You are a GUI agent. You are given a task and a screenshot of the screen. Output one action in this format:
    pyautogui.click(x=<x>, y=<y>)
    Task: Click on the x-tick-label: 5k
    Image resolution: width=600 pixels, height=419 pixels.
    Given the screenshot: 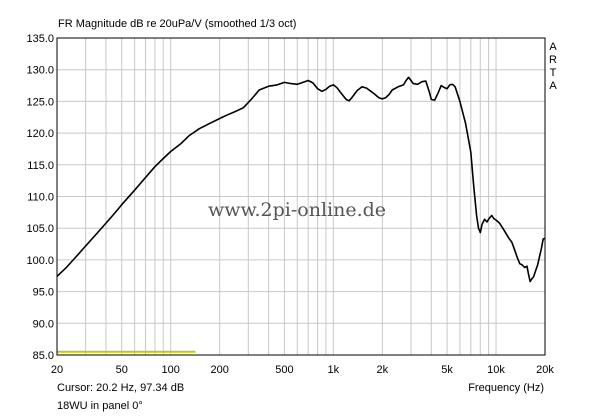 What is the action you would take?
    pyautogui.click(x=447, y=370)
    